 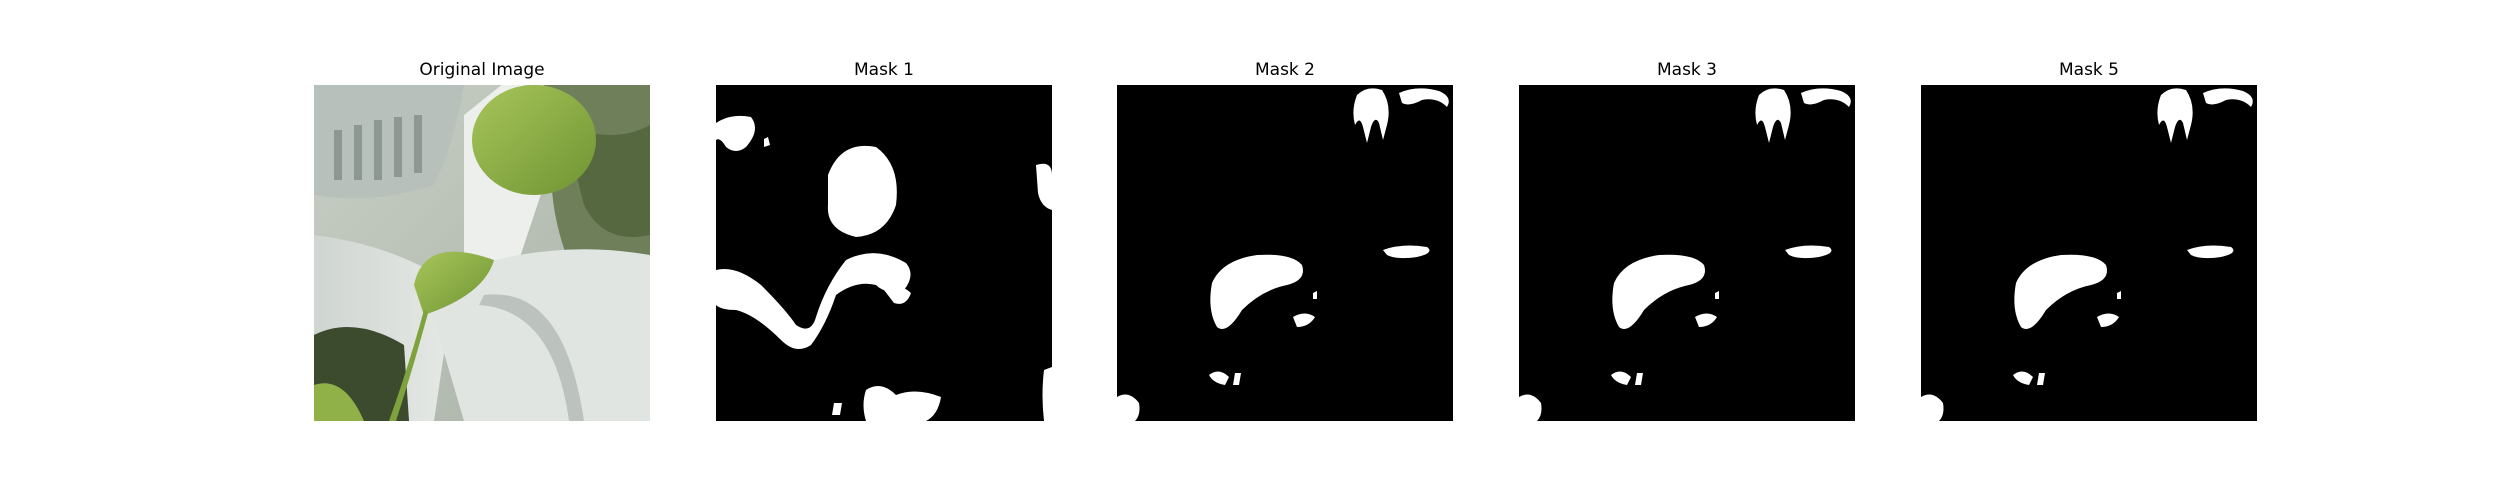 I want to click on panel-title-mask-1: Mask 1, so click(x=883, y=70).